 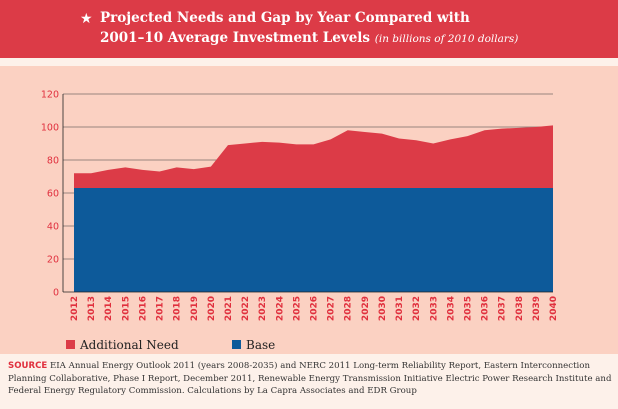 I want to click on x-tick-label-2029: 2029, so click(x=366, y=308).